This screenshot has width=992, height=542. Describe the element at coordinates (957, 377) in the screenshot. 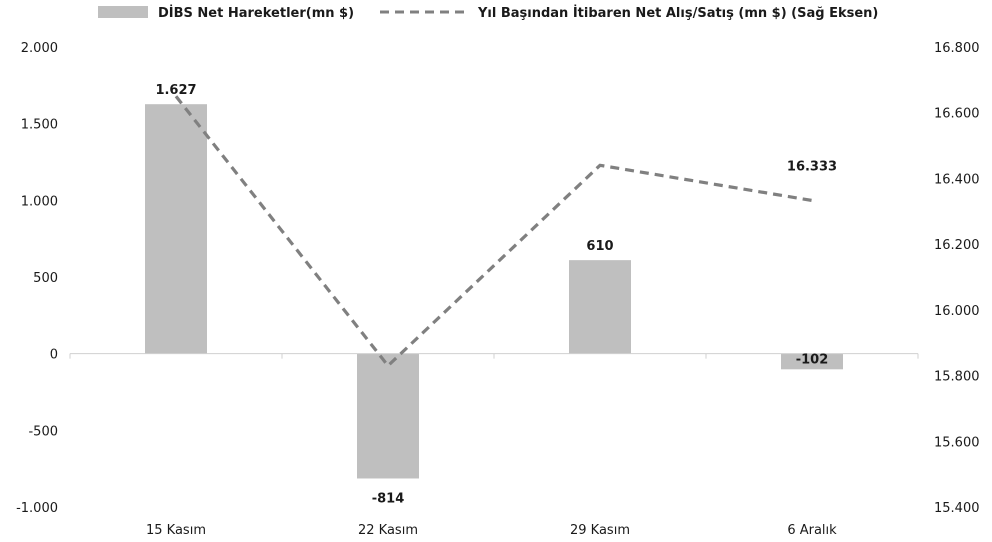

I see `right-axis-tick-label: 15.800` at that location.